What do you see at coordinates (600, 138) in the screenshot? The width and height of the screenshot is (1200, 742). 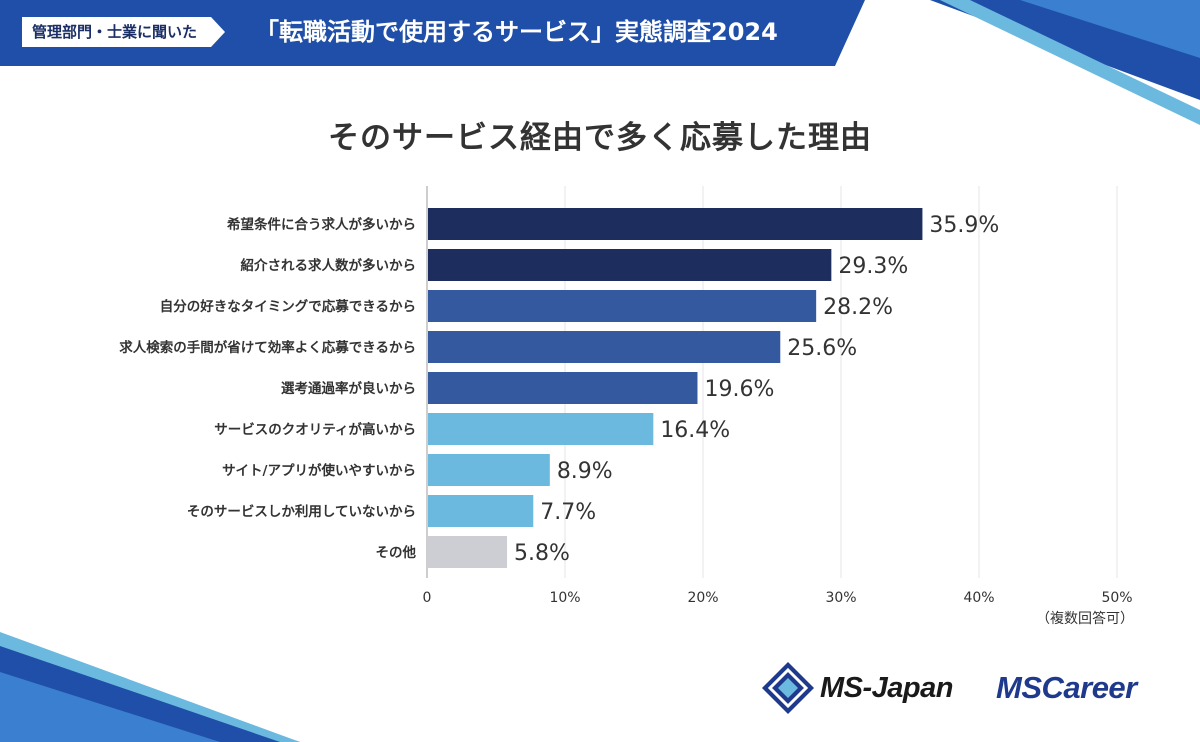 I see `chart-title: そのサービス経由で多く応募した理由` at bounding box center [600, 138].